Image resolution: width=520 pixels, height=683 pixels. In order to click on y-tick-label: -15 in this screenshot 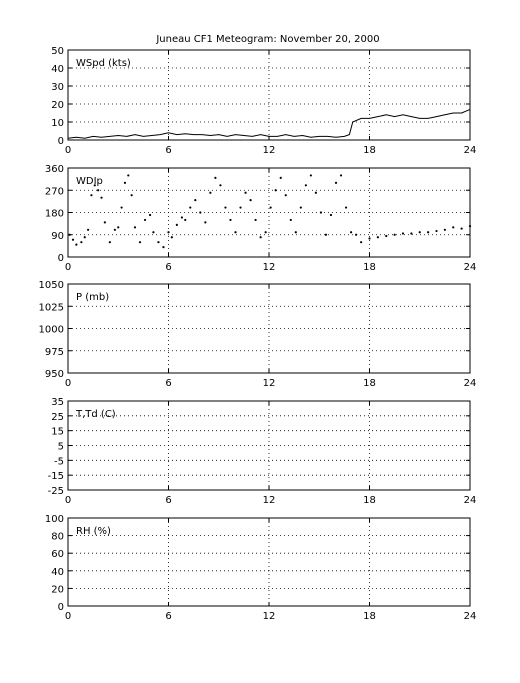, I will do `click(56, 476)`.